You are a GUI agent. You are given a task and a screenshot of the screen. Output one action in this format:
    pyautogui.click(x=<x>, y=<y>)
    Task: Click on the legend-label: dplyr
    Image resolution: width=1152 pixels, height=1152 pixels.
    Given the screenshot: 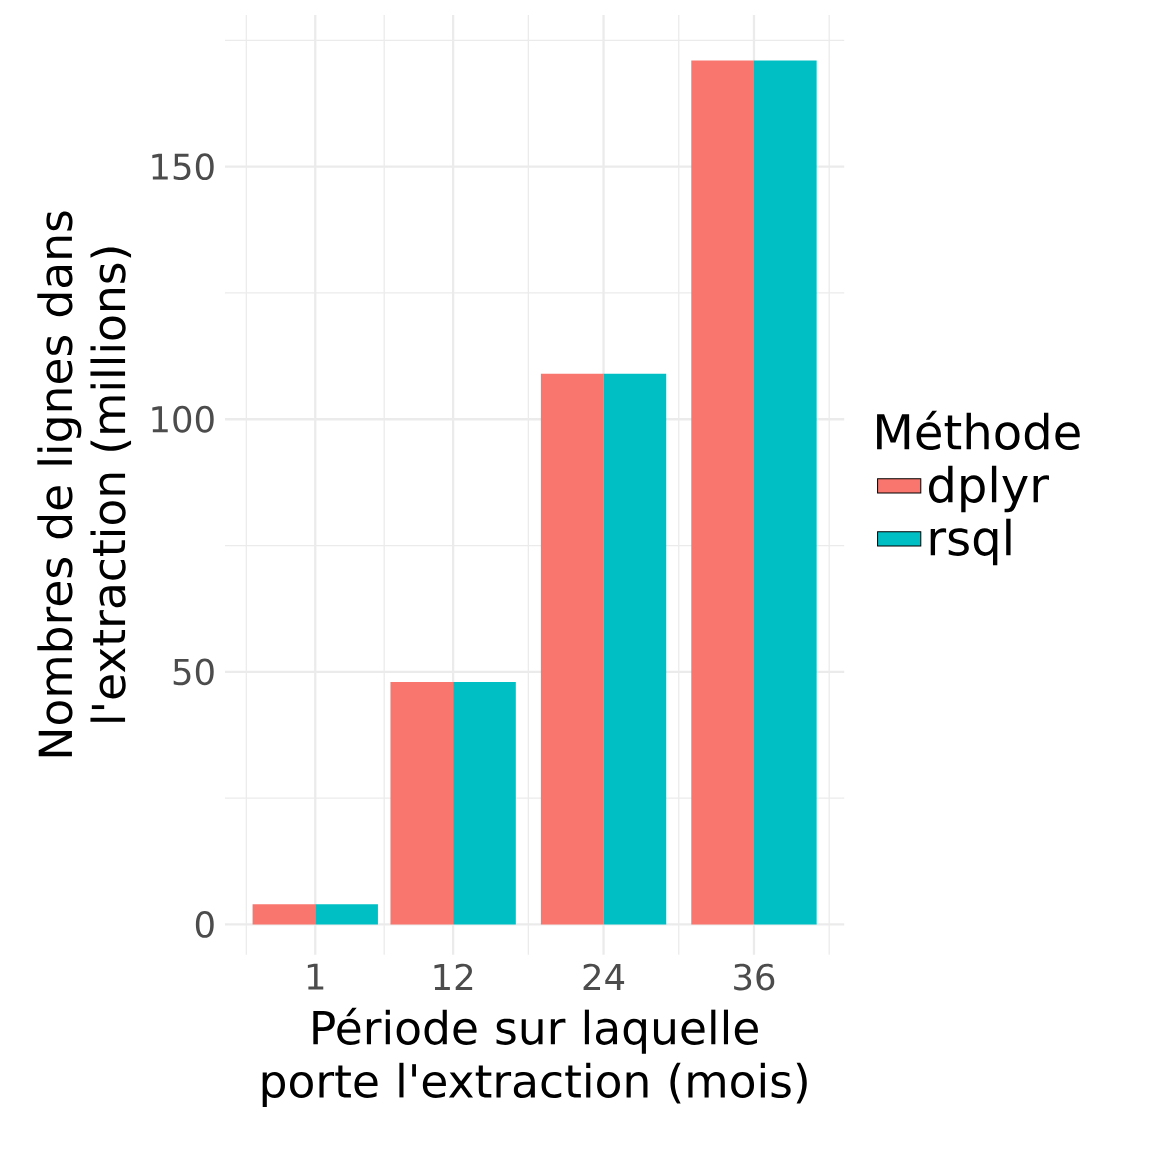 What is the action you would take?
    pyautogui.click(x=989, y=489)
    